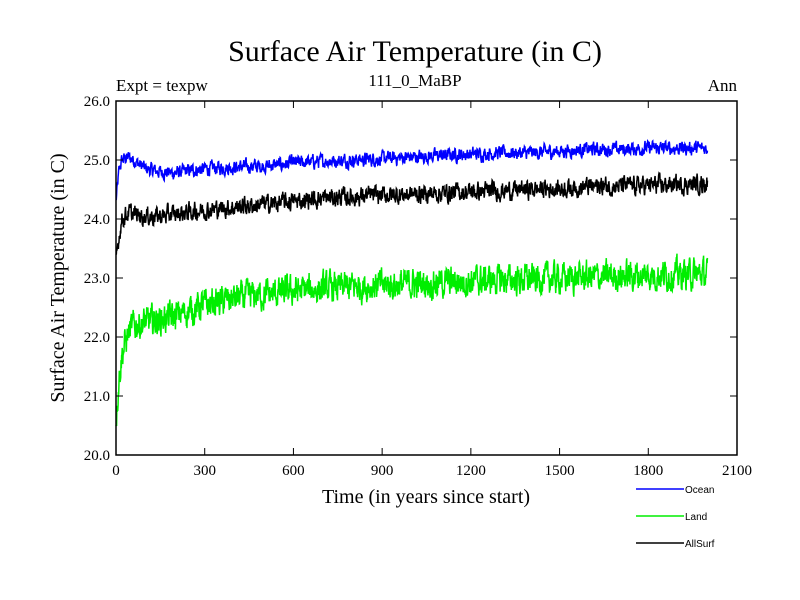 The width and height of the screenshot is (800, 600). Describe the element at coordinates (471, 471) in the screenshot. I see `x-tick-label: 1200` at that location.